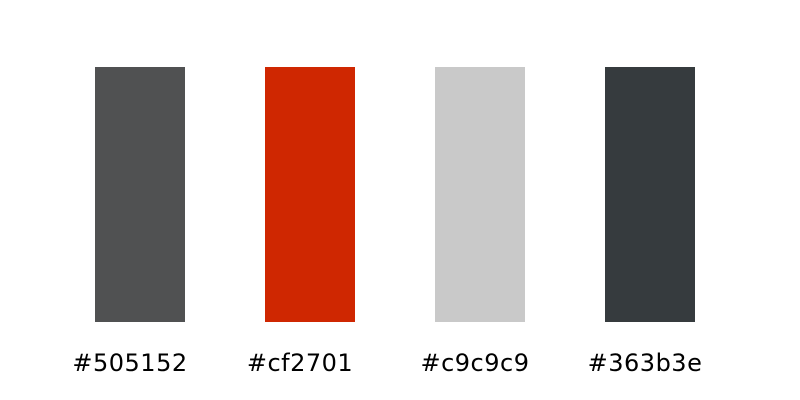 The image size is (800, 400). I want to click on swatch-hex-label: #c9c9c9, so click(475, 363).